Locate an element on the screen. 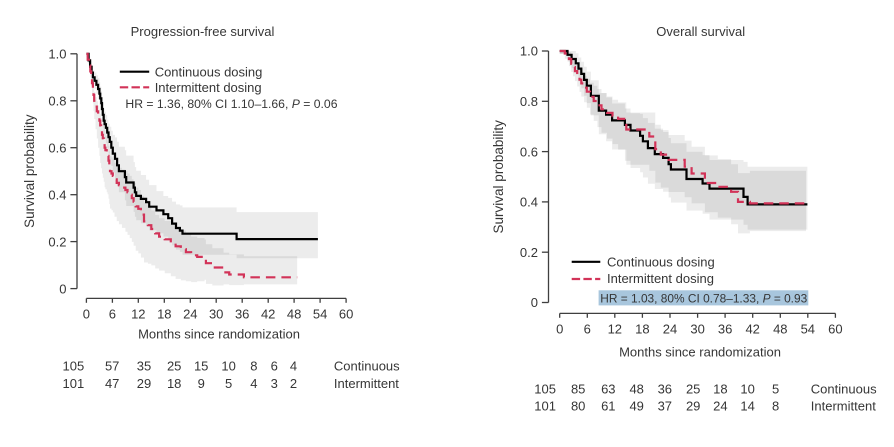 This screenshot has width=894, height=447. svg-text: 49 is located at coordinates (636, 405).